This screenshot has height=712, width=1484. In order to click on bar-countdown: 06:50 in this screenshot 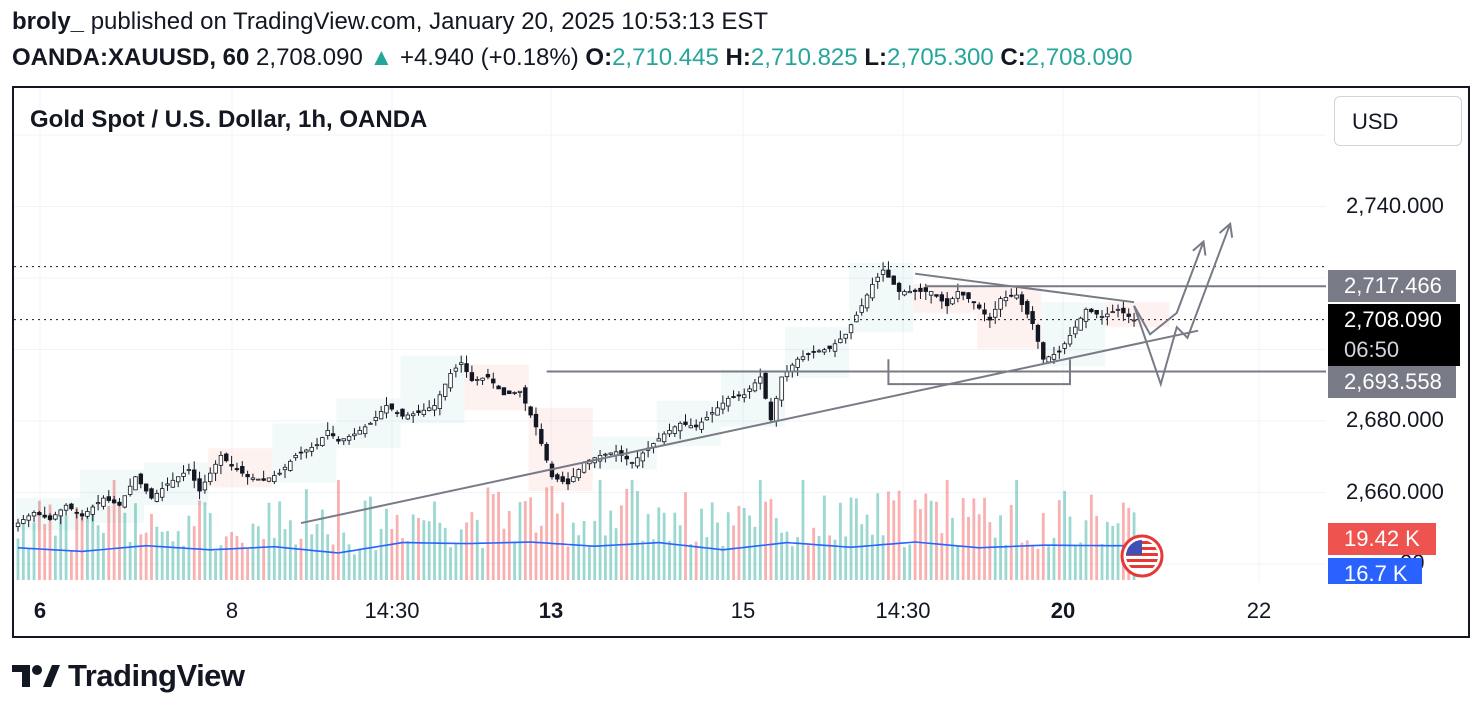, I will do `click(1372, 349)`.